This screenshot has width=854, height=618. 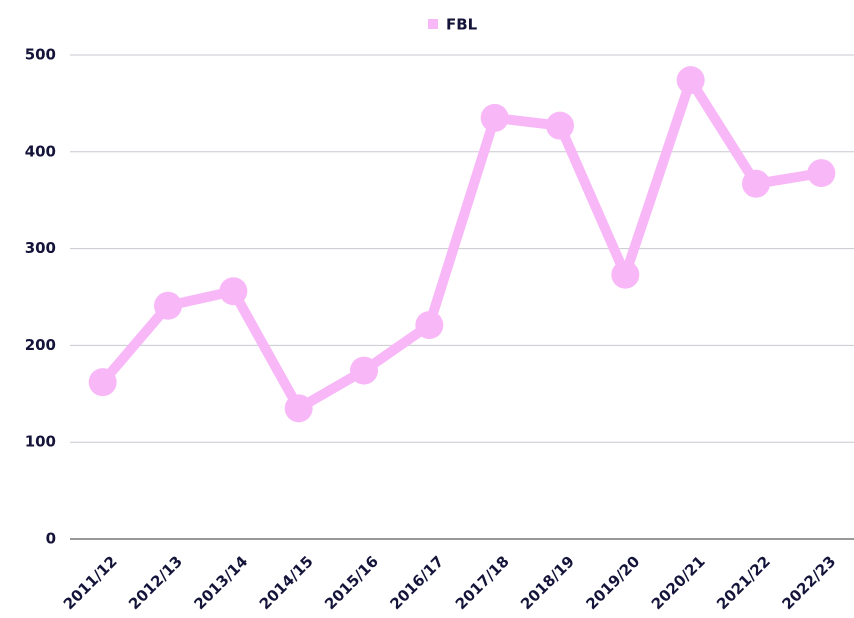 I want to click on y-tick-label: 300, so click(x=40, y=248).